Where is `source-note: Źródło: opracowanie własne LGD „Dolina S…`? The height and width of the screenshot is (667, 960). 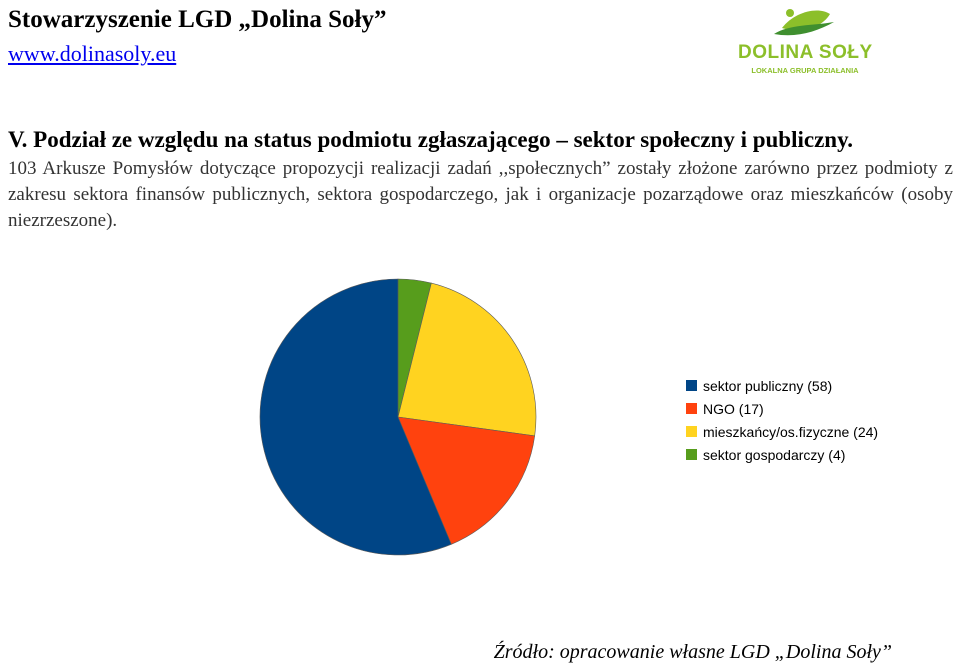
source-note: Źródło: opracowanie własne LGD „Dolina S… is located at coordinates (692, 652).